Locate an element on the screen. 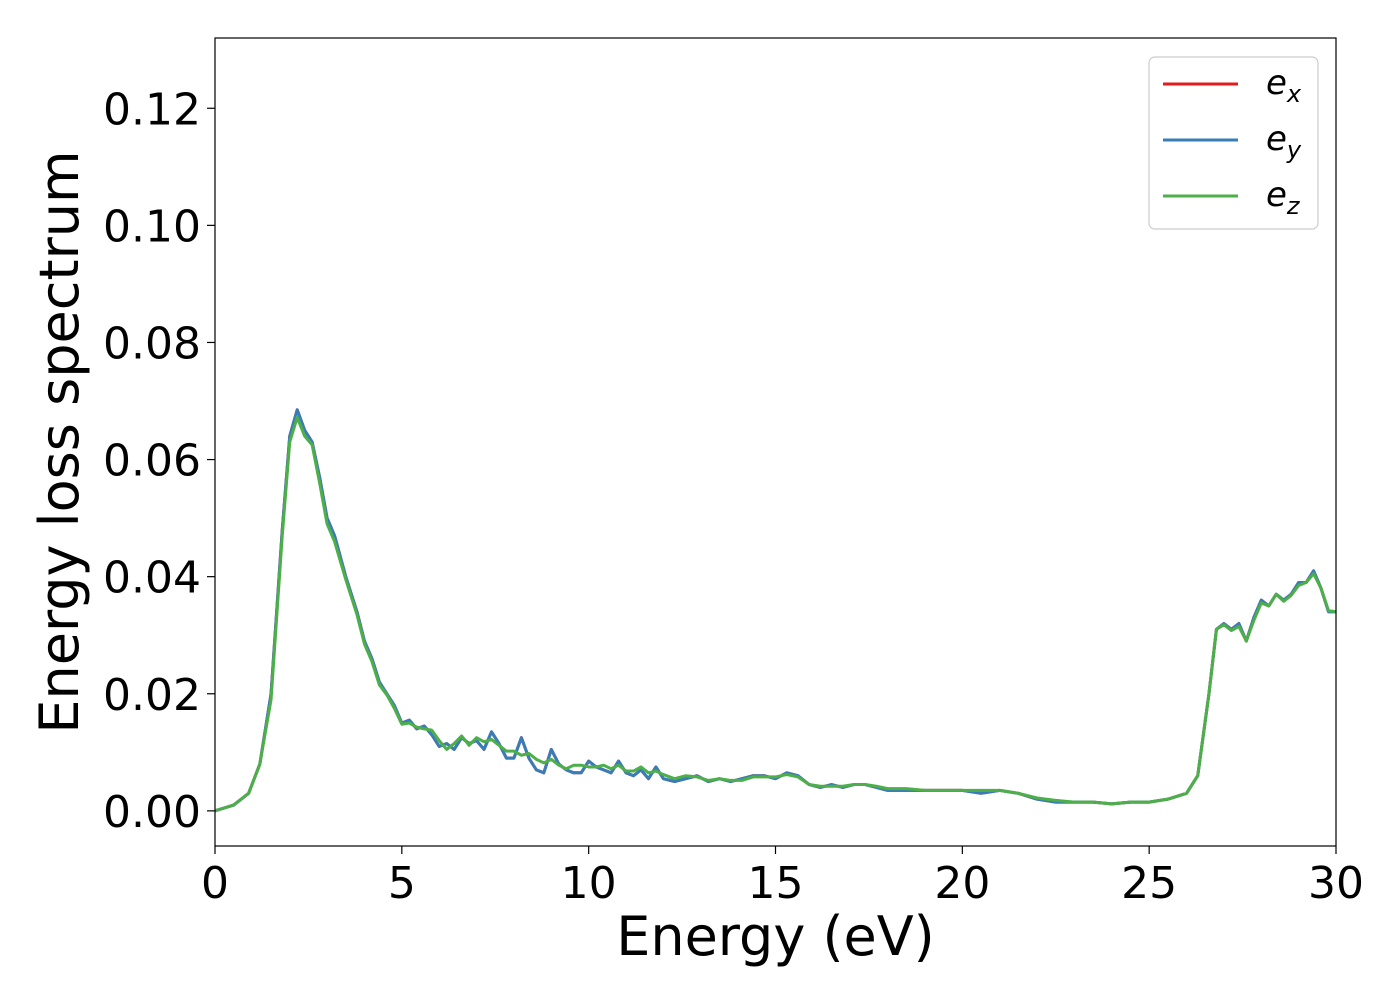  legend-label-y: ey is located at coordinates (1284, 141).